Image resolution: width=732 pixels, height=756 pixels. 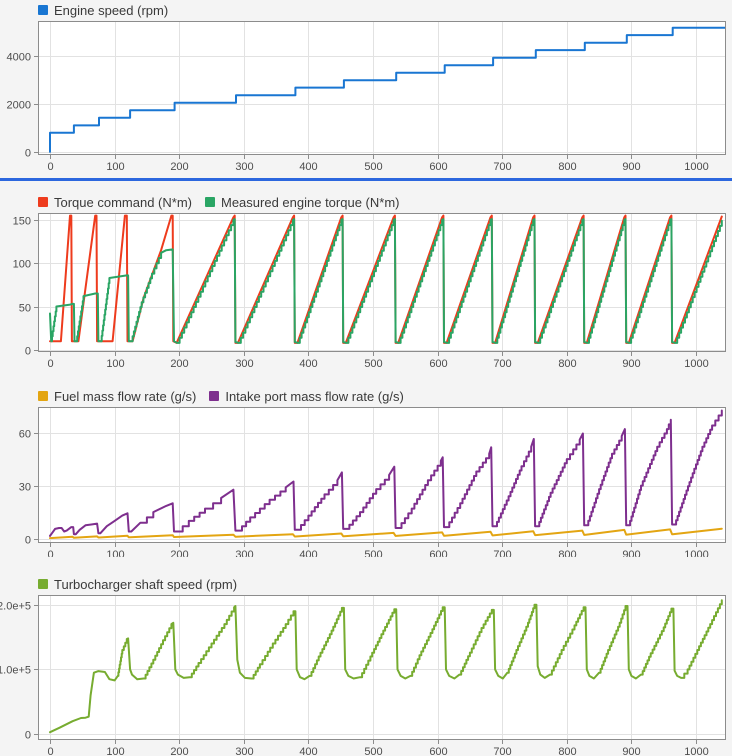 What do you see at coordinates (146, 584) in the screenshot?
I see `legend-label: Turbocharger shaft speed (rpm)` at bounding box center [146, 584].